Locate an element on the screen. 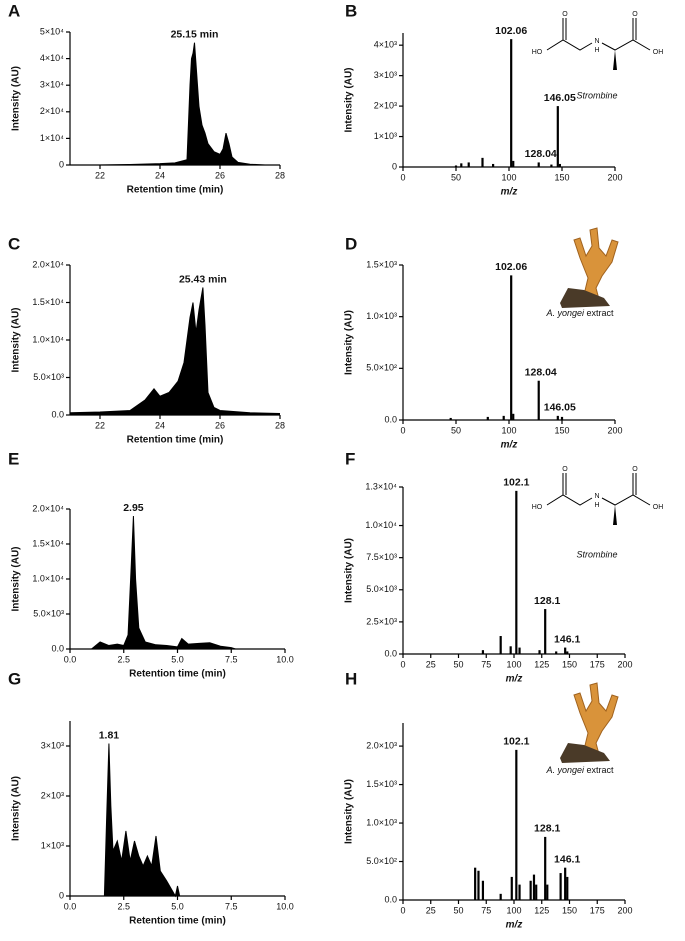  x-tick-label: 175 is located at coordinates (597, 910).